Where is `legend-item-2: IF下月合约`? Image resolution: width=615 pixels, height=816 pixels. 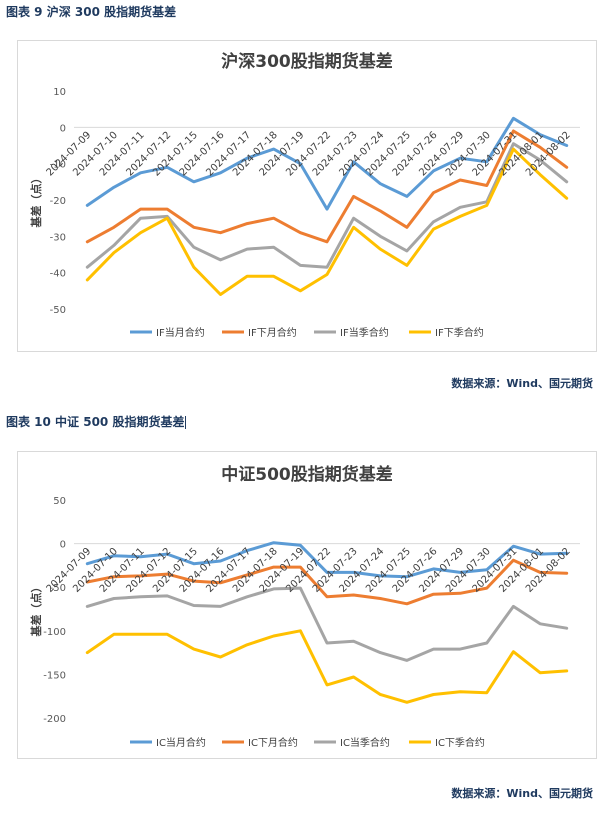 legend-item-2: IF下月合约 is located at coordinates (259, 332).